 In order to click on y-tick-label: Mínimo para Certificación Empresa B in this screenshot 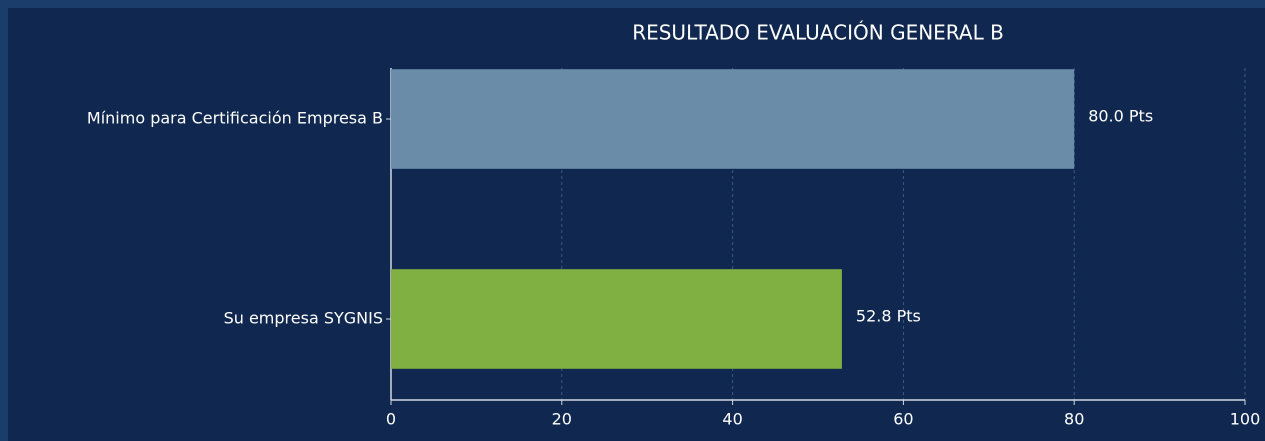, I will do `click(235, 118)`.